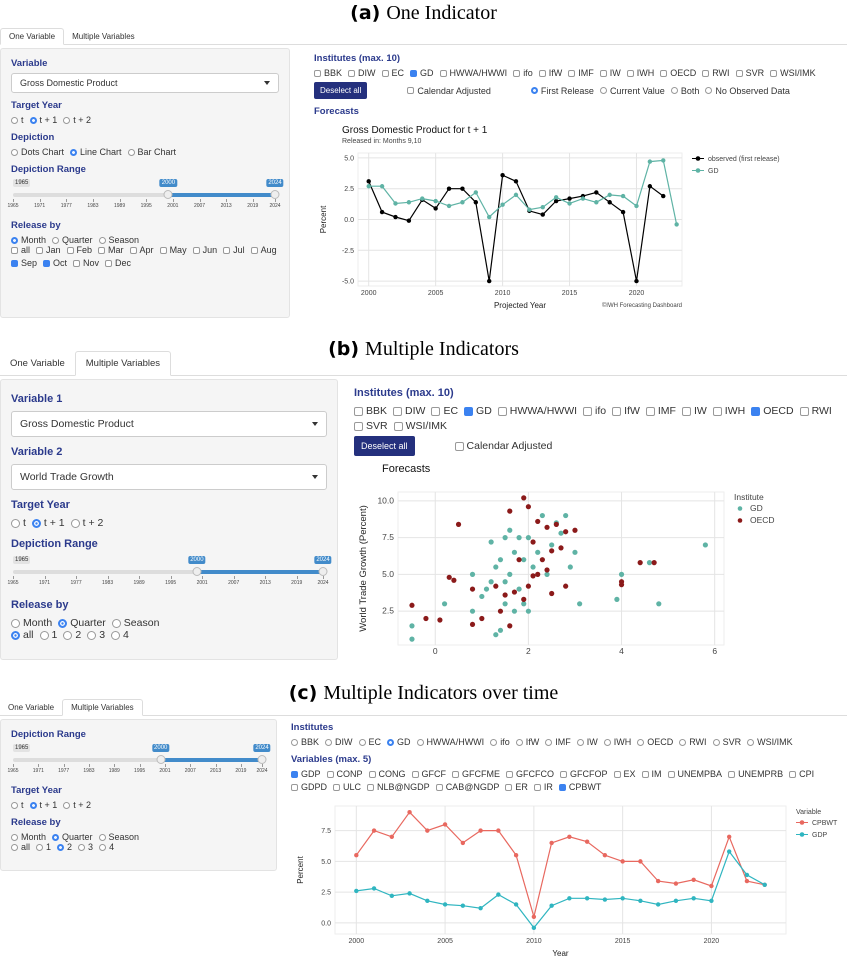 The width and height of the screenshot is (847, 970). What do you see at coordinates (728, 411) in the screenshot?
I see `checkbox-option: IWH` at bounding box center [728, 411].